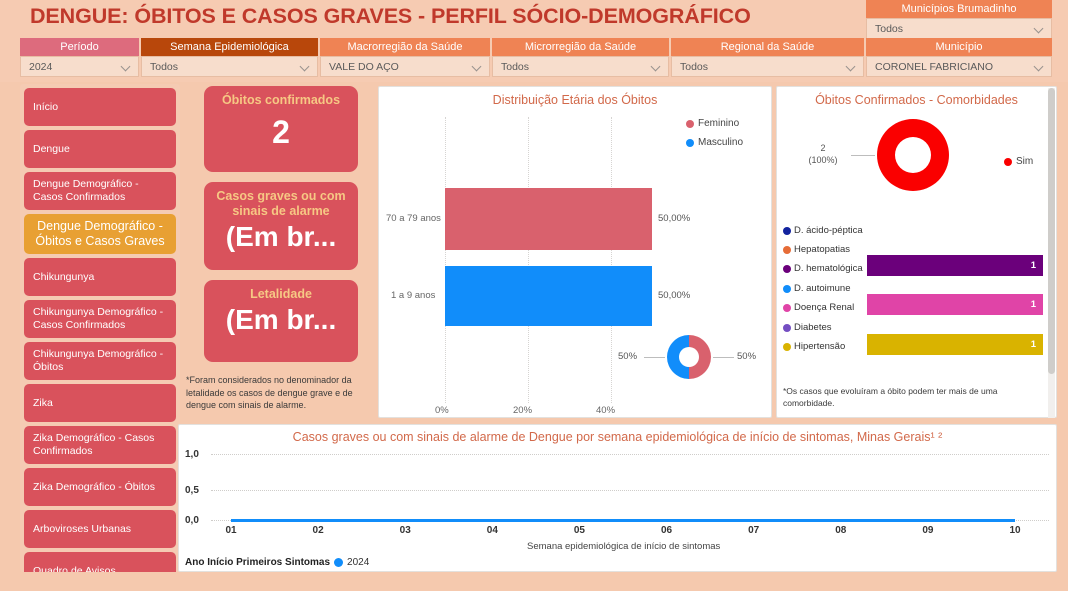  What do you see at coordinates (719, 123) in the screenshot?
I see `age-legend-label-feminino: Feminino` at bounding box center [719, 123].